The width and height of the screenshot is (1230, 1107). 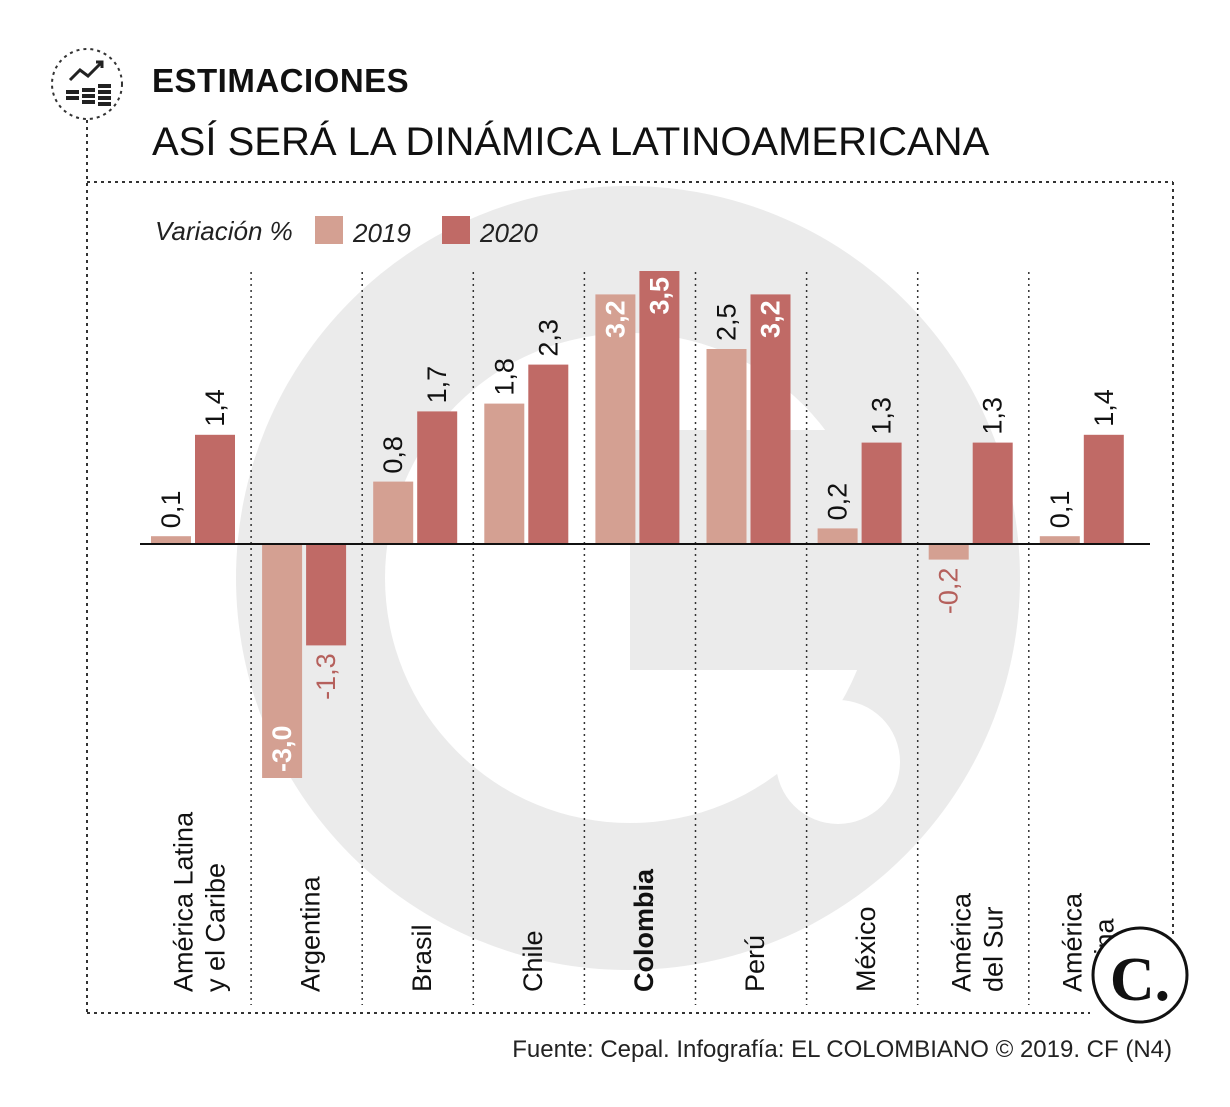 What do you see at coordinates (1140, 980) in the screenshot?
I see `publisher-logo-letter: C.` at bounding box center [1140, 980].